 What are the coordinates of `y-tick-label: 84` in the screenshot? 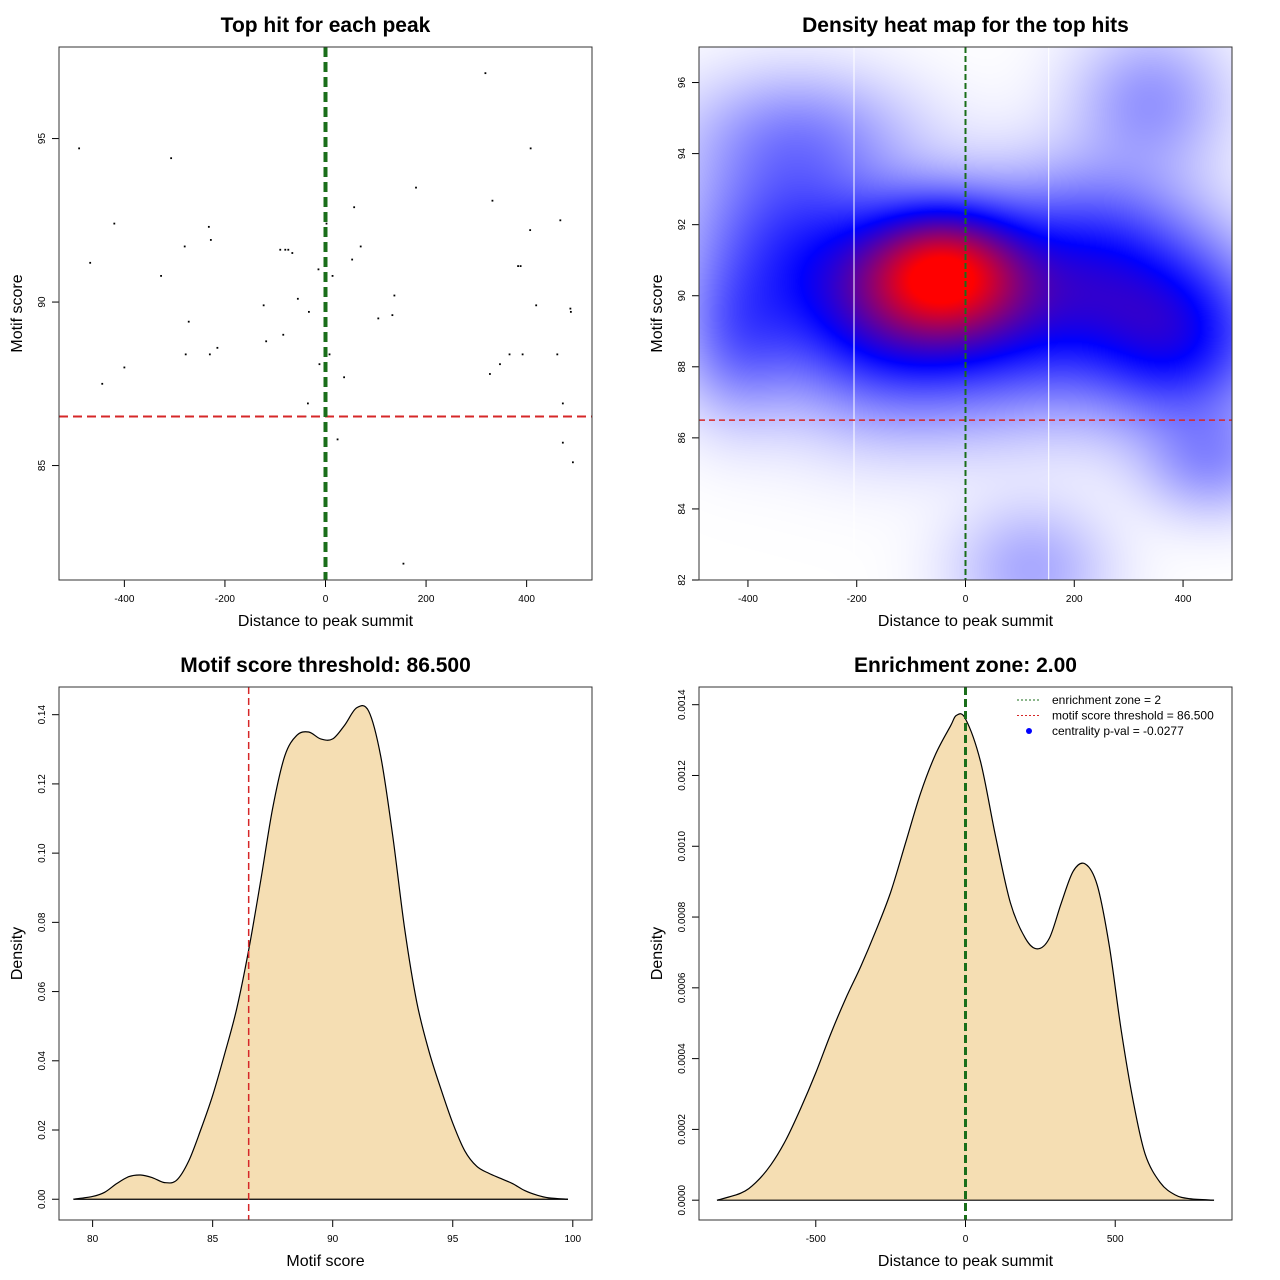 It's located at (682, 509).